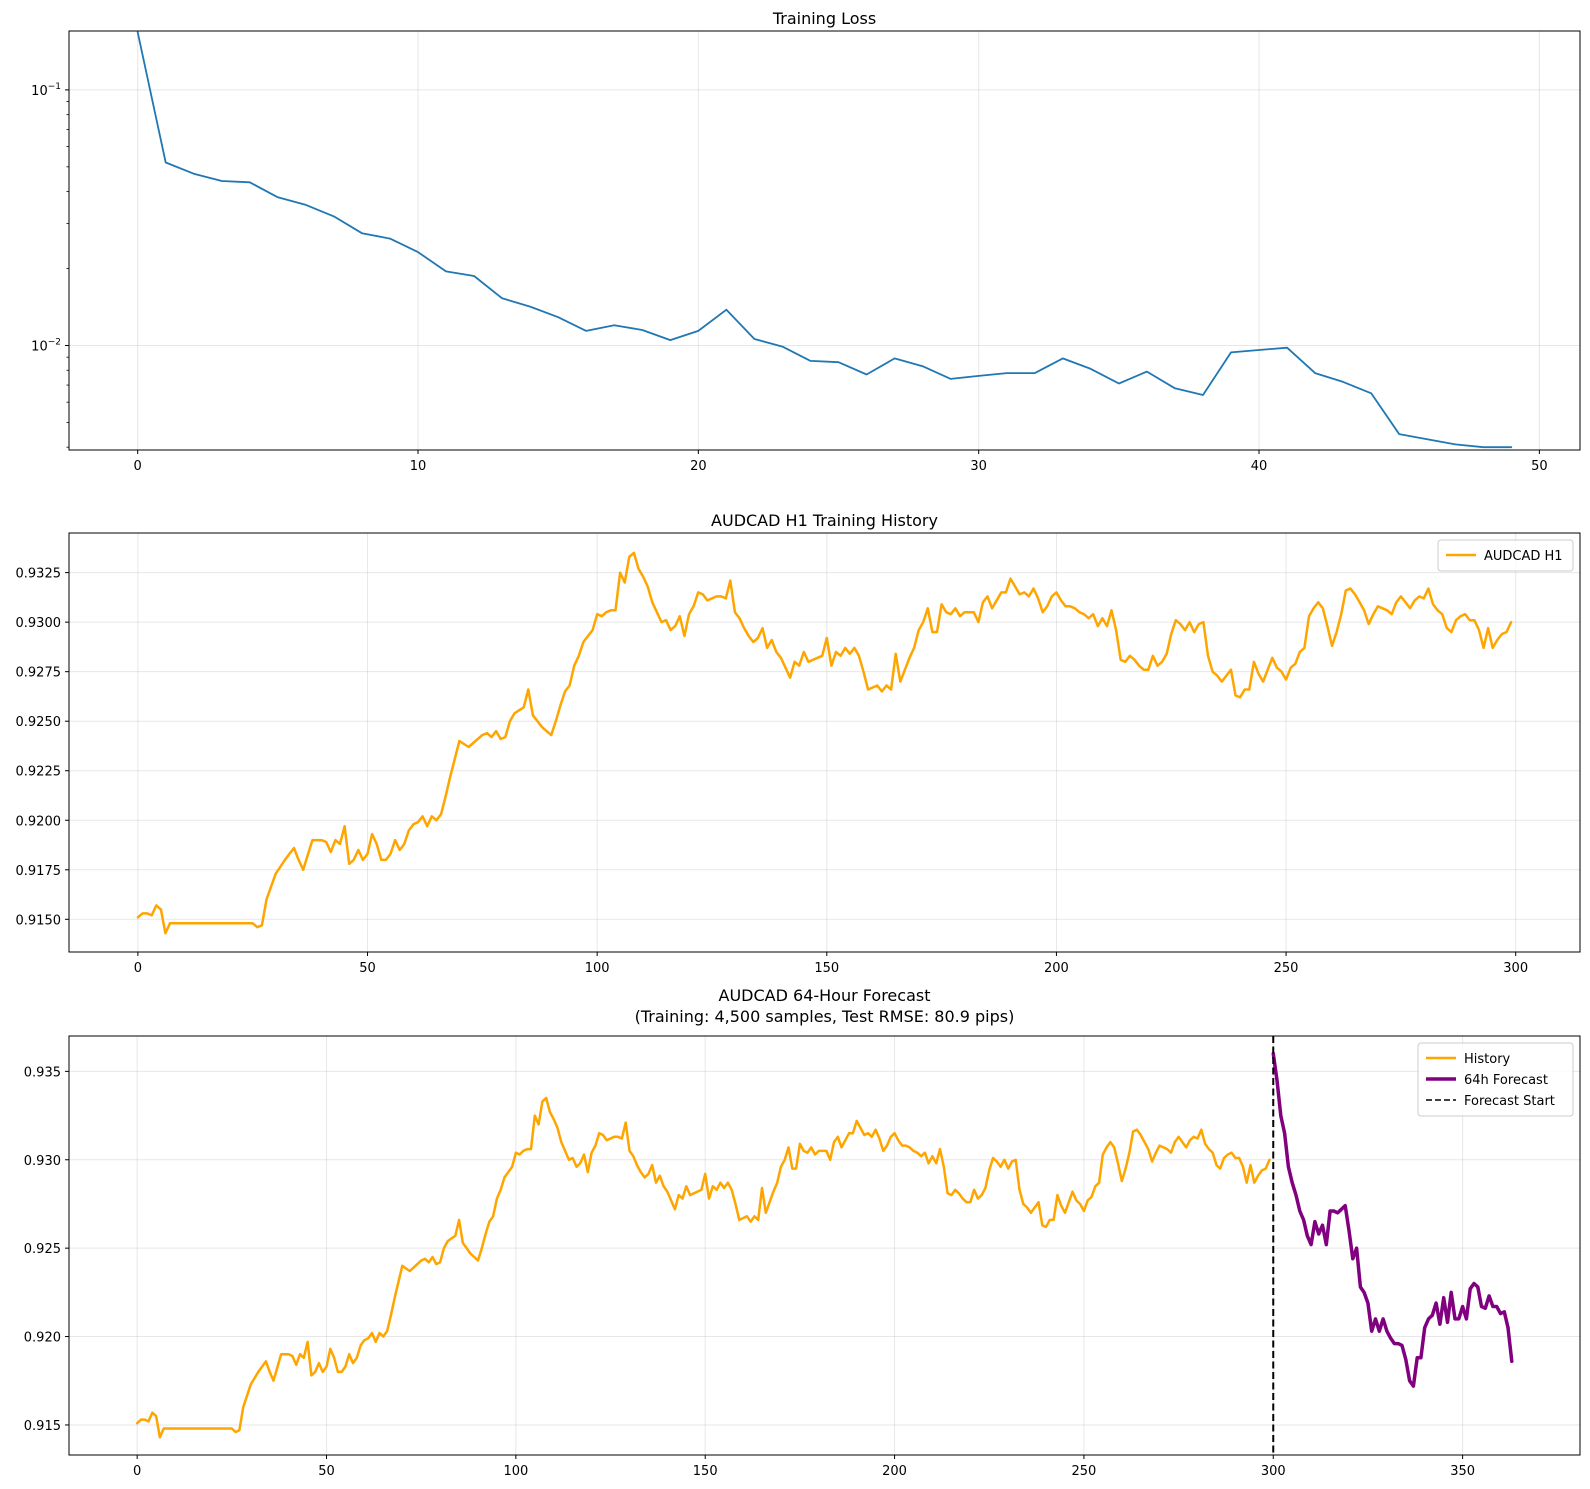  Describe the element at coordinates (39, 821) in the screenshot. I see `y-tick-label: 0.9200` at that location.